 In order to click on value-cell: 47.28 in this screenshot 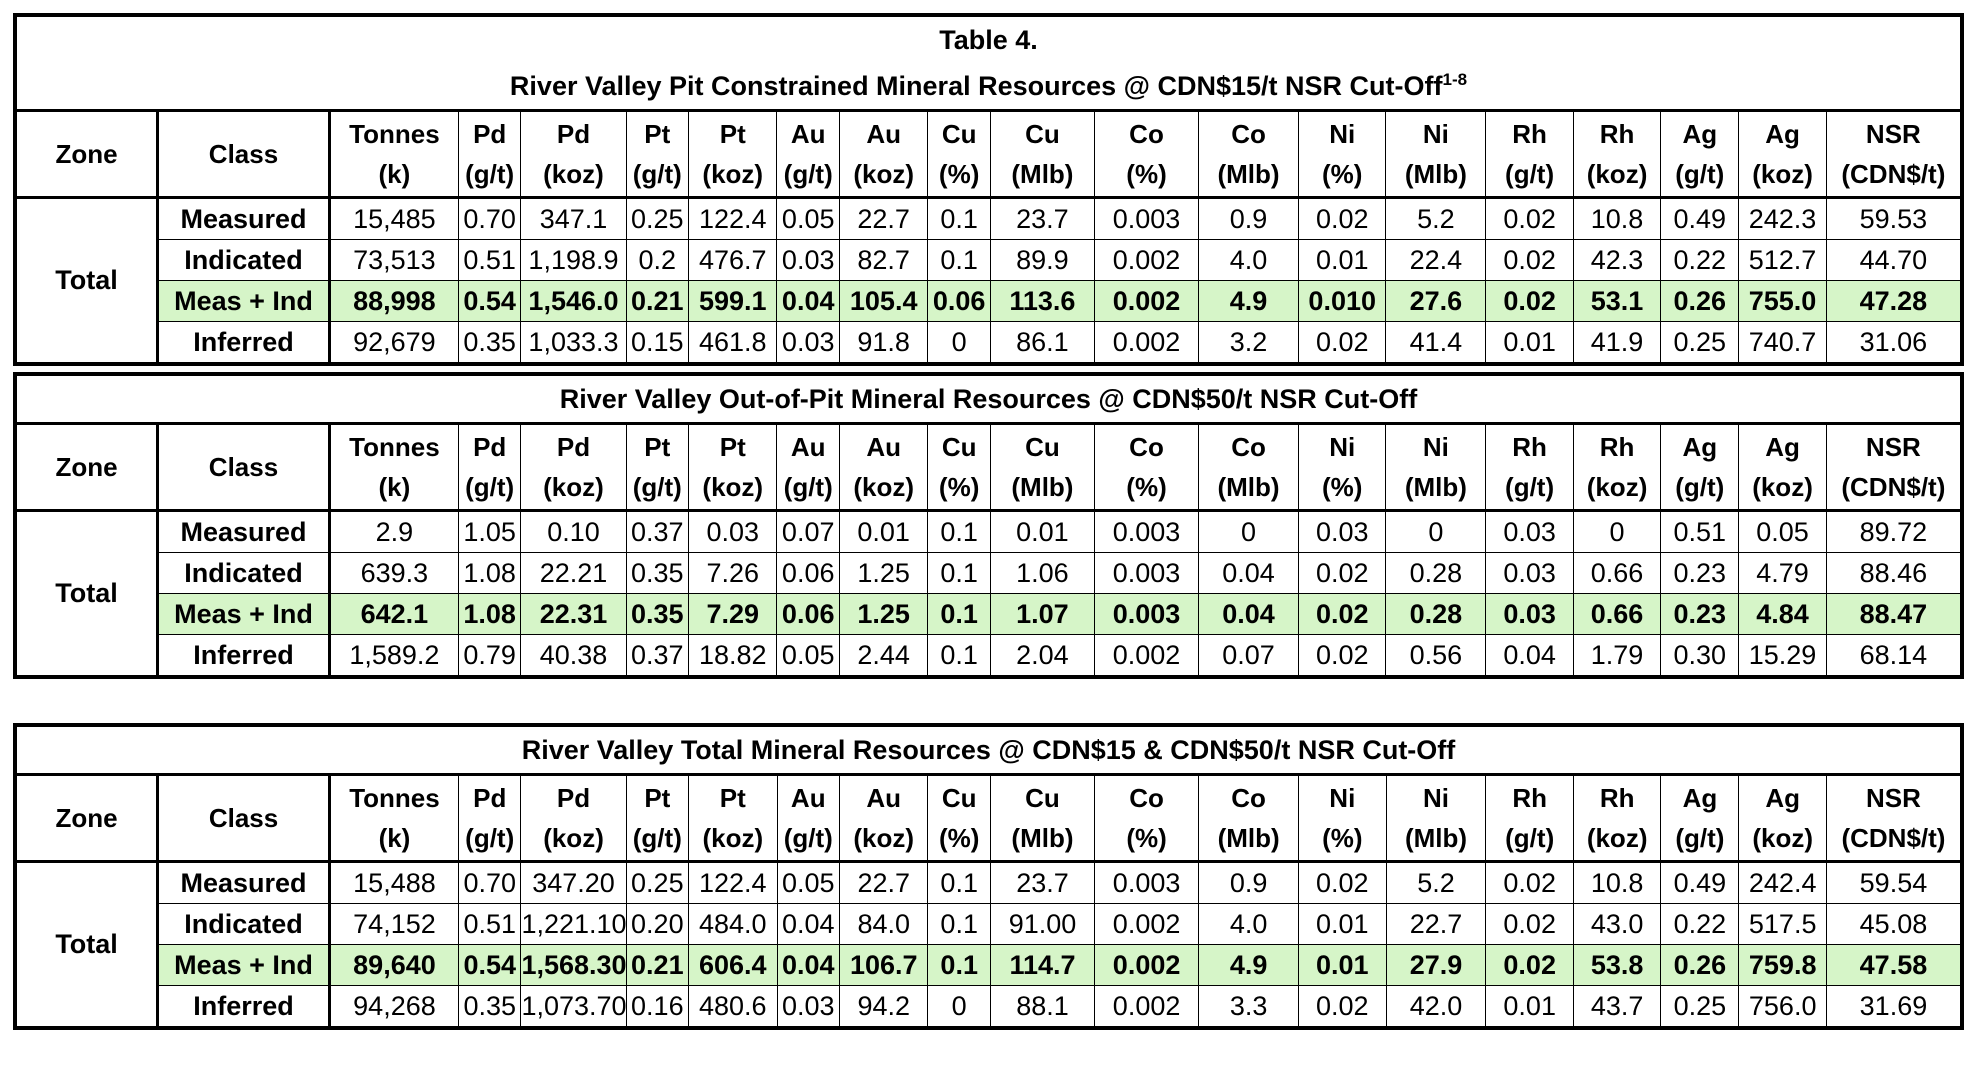, I will do `click(1894, 301)`.